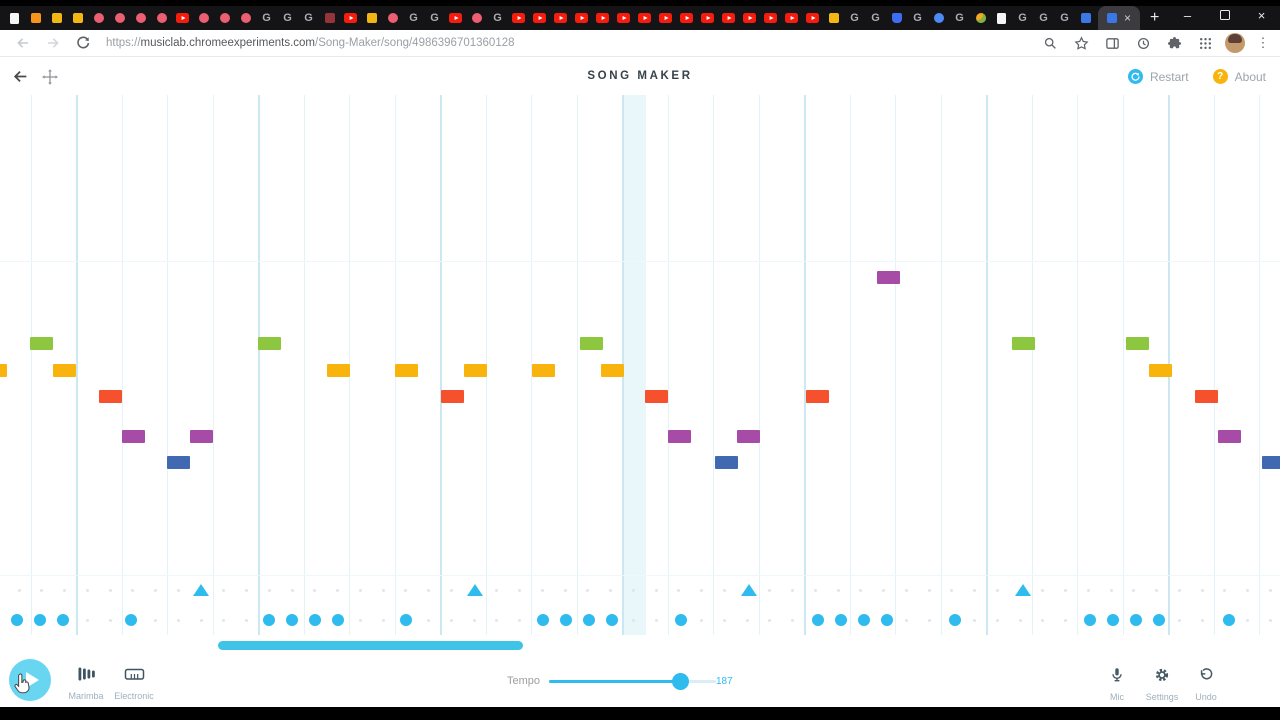  Describe the element at coordinates (896, 18) in the screenshot. I see `tab-shield-favicon` at that location.